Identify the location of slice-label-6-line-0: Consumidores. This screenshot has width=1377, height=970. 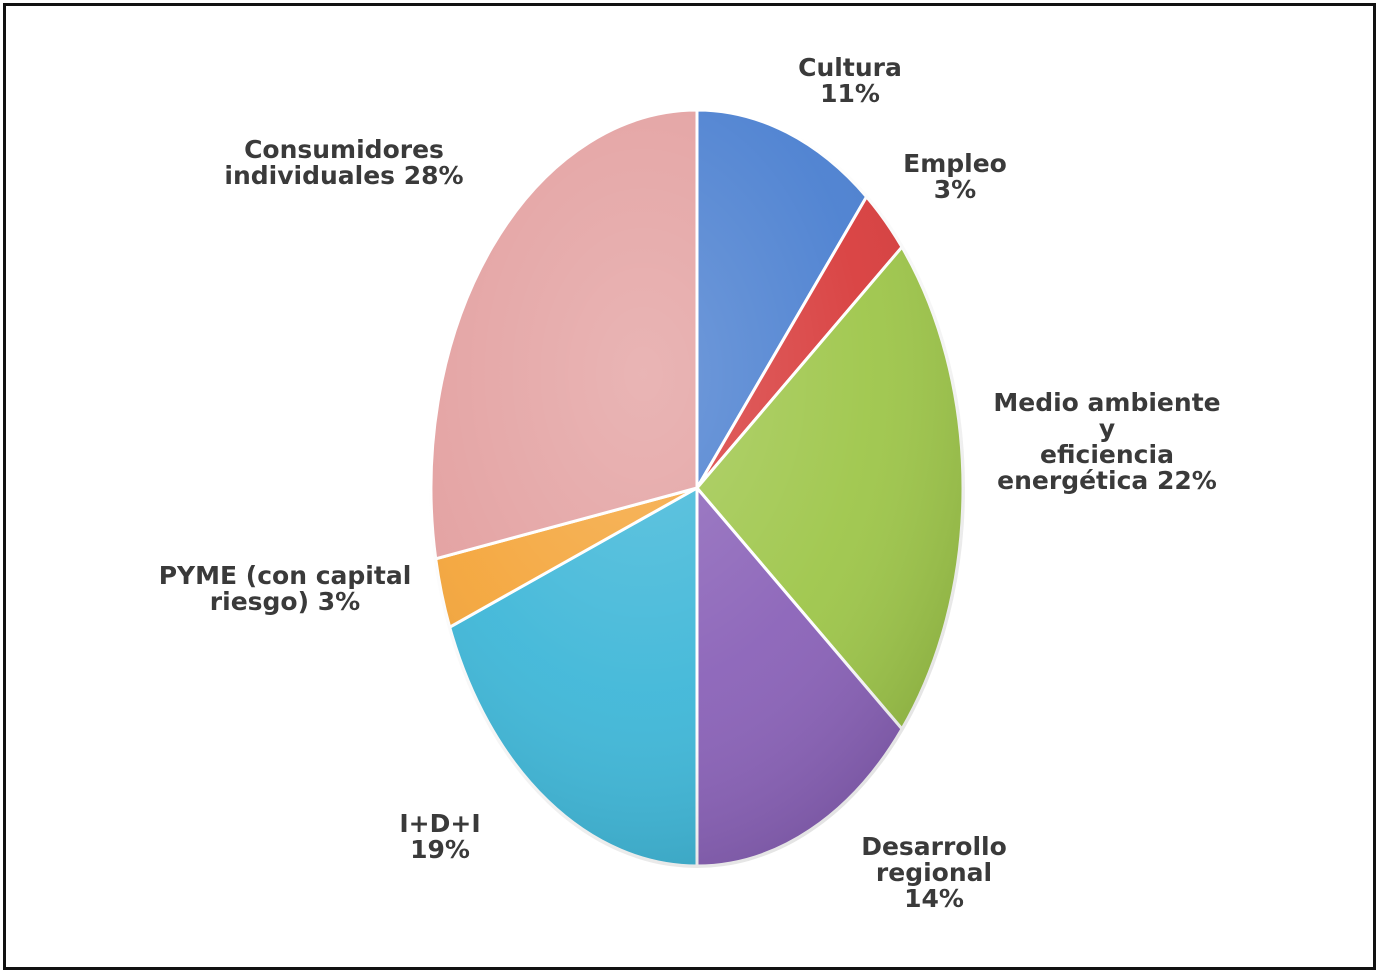
(344, 149).